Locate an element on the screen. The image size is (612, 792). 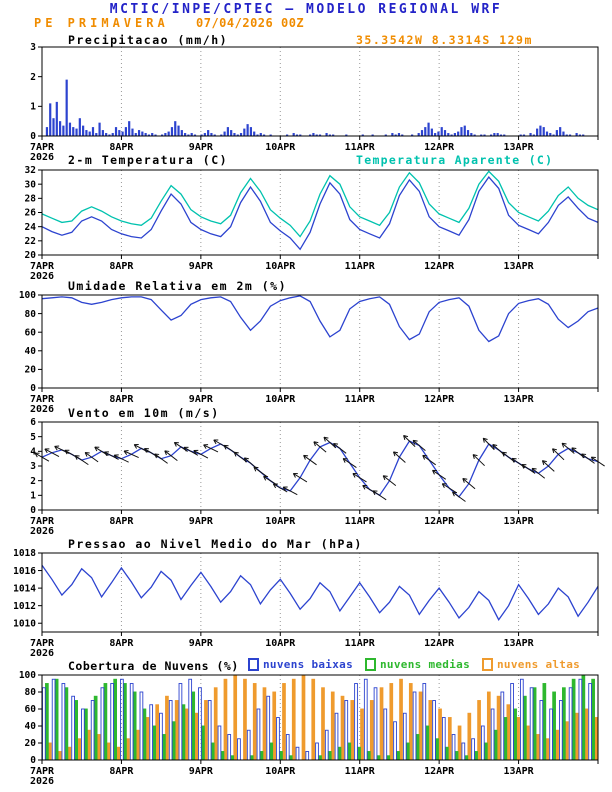
legend-item-high-clouds: nuvens altas is located at coordinates (531, 664).